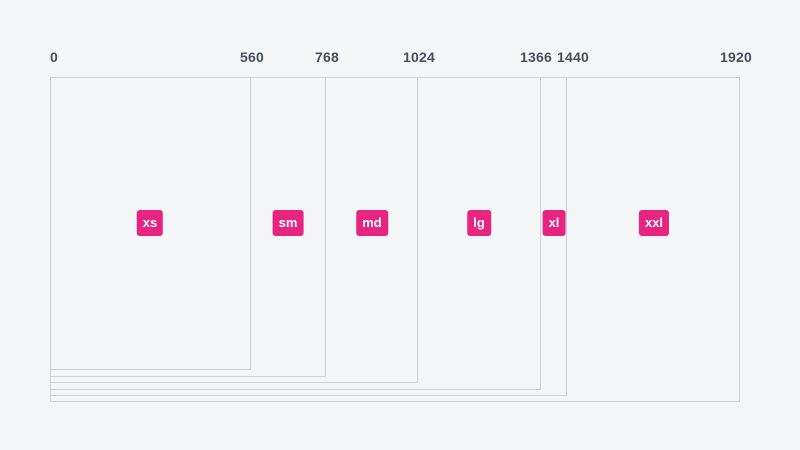 This screenshot has width=800, height=450. What do you see at coordinates (419, 57) in the screenshot?
I see `axis-tick-1024: 1024` at bounding box center [419, 57].